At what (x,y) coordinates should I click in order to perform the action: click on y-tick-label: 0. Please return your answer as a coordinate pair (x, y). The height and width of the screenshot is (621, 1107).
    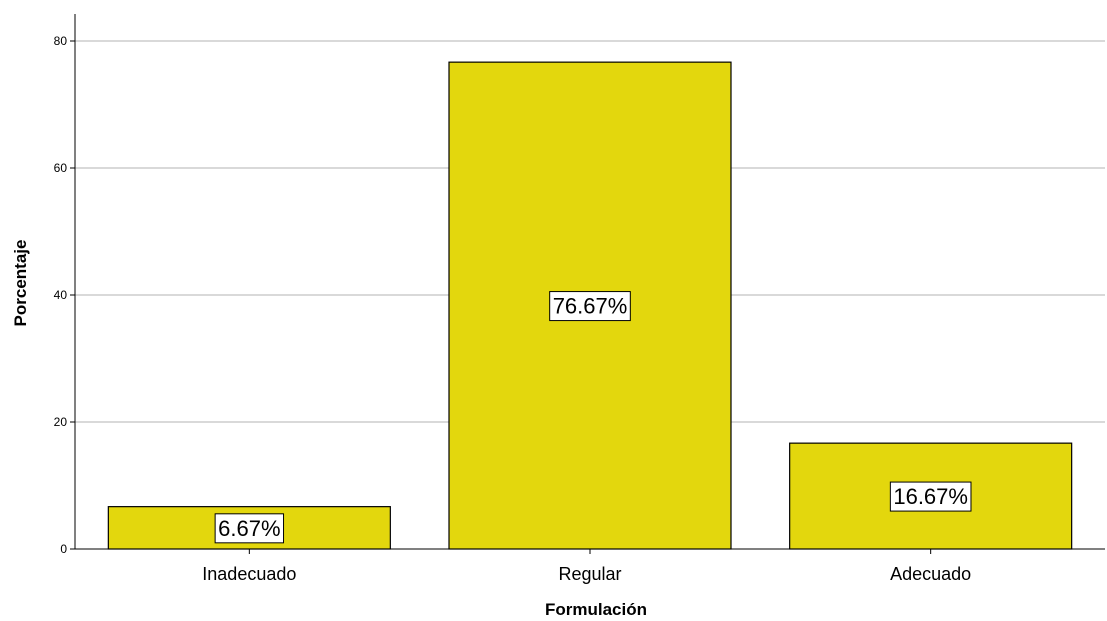
    Looking at the image, I should click on (63, 549).